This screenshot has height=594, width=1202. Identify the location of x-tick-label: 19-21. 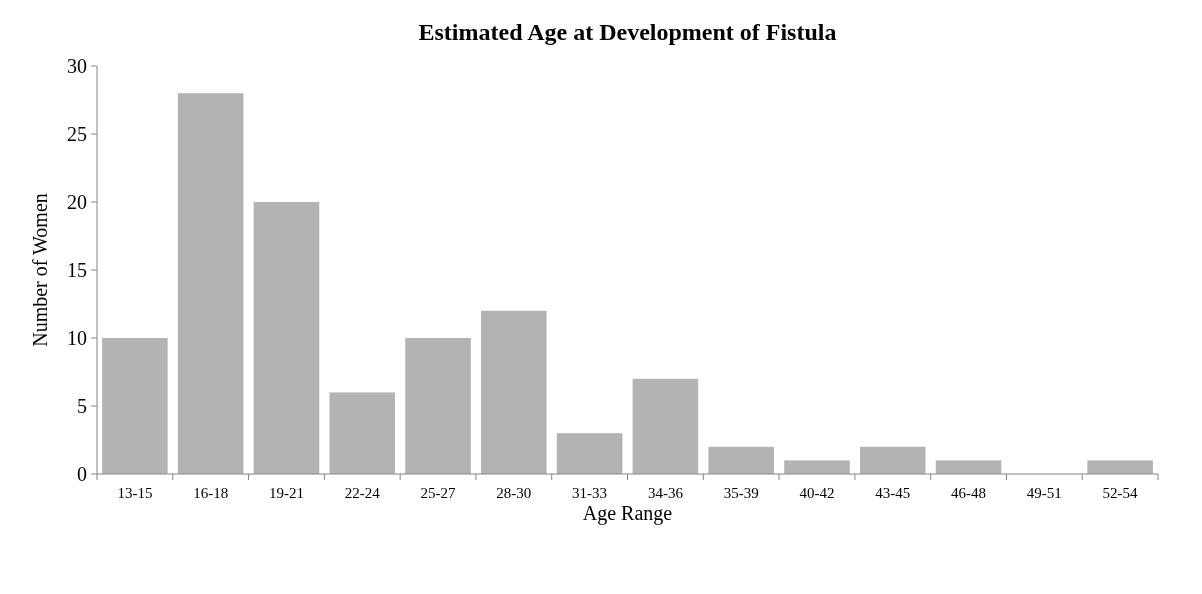
(286, 493).